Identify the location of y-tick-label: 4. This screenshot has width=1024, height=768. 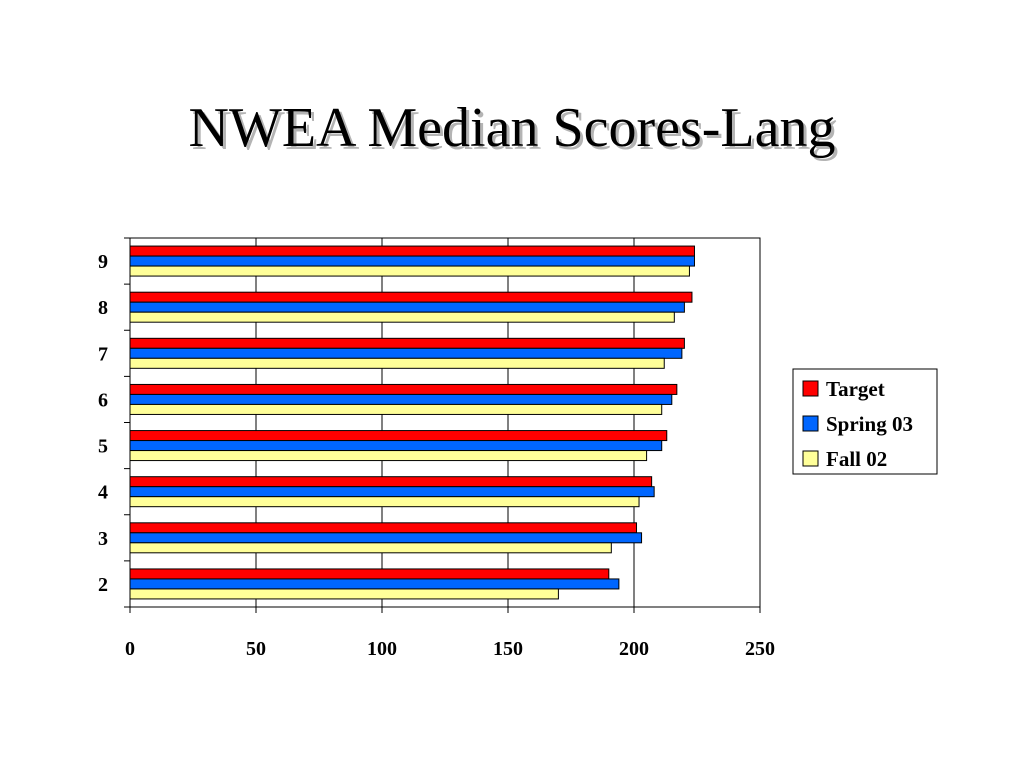
(103, 493).